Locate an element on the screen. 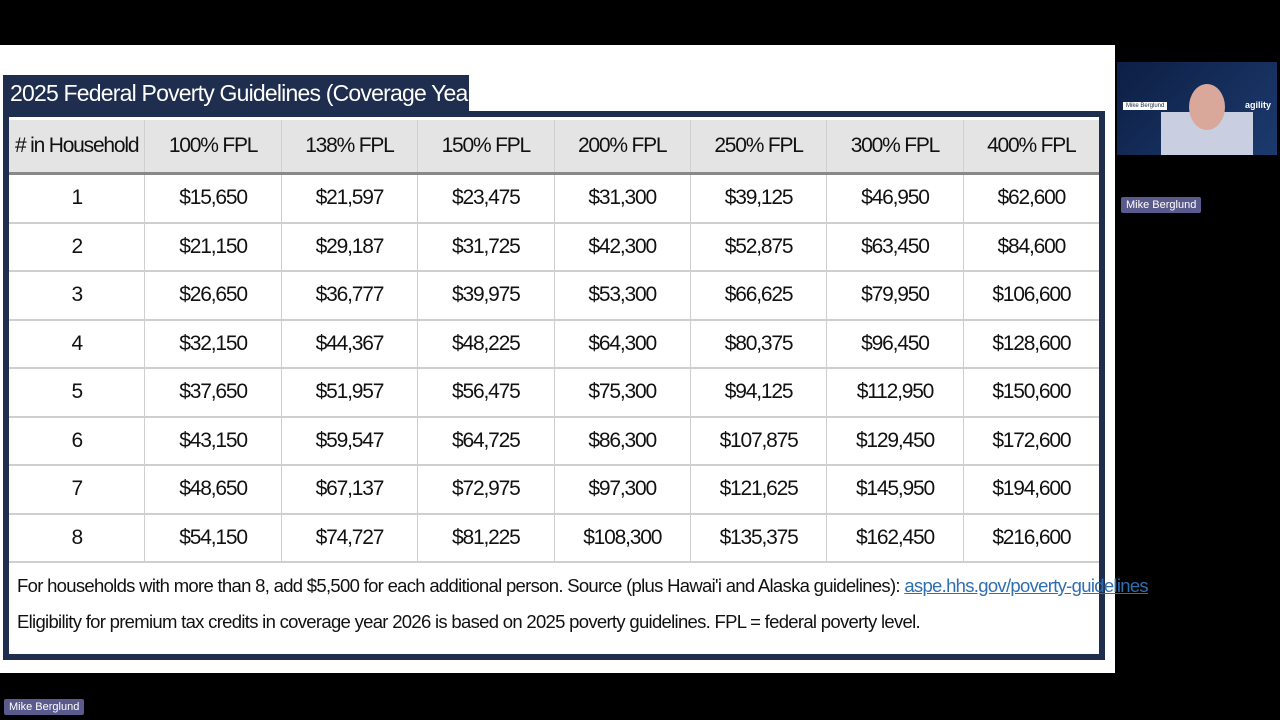 This screenshot has width=1280, height=720. table-cell: $79,950 is located at coordinates (895, 295).